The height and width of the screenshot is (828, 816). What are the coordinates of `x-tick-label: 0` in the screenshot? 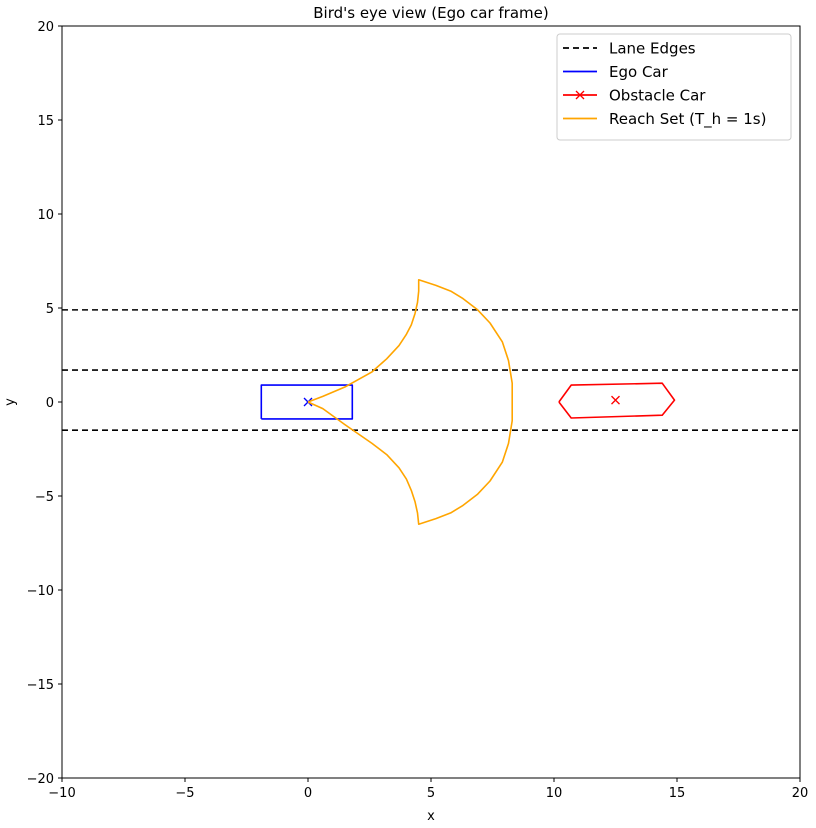 It's located at (308, 793).